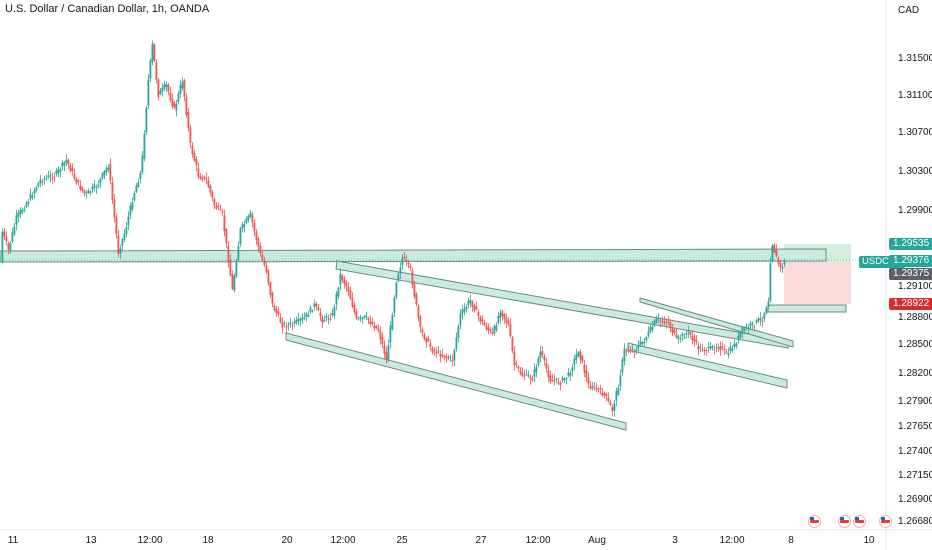  What do you see at coordinates (915, 475) in the screenshot?
I see `price-tick: 1.27150` at bounding box center [915, 475].